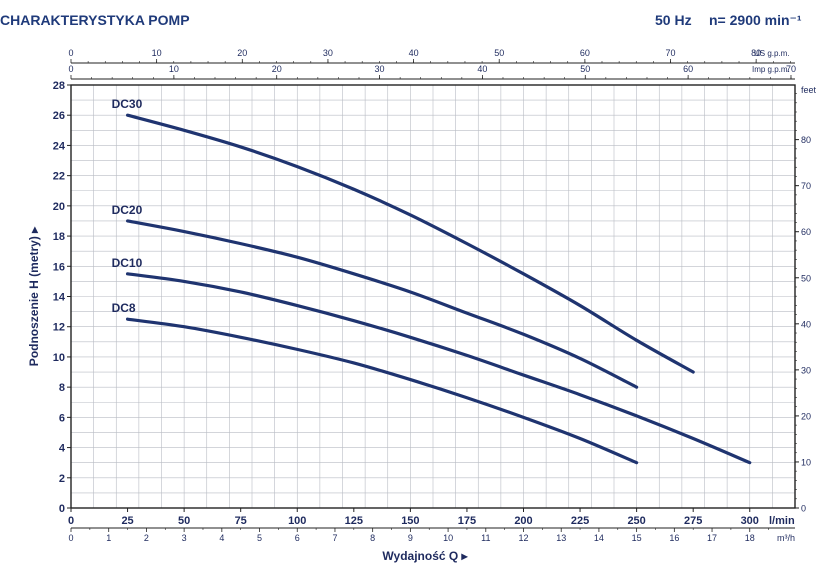 The image size is (829, 581). What do you see at coordinates (70, 69) in the screenshot?
I see `imp-gpm-tick-label: 0` at bounding box center [70, 69].